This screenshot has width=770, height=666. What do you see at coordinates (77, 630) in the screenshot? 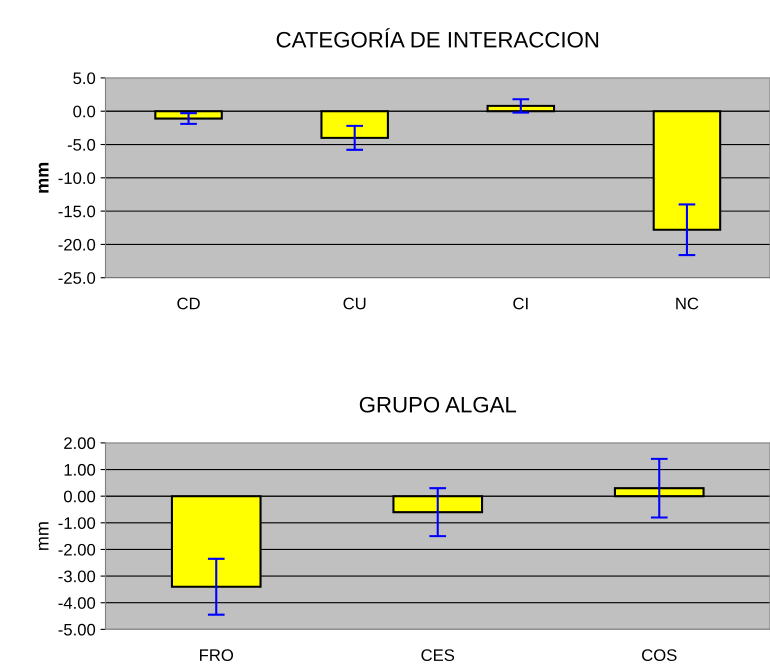
I see `y-tick-label: -5.00` at bounding box center [77, 630].